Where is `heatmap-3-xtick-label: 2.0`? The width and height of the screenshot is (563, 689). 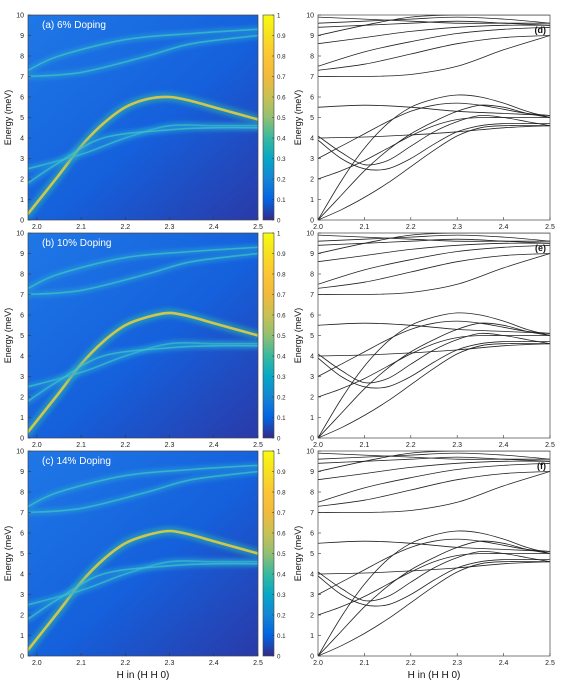 heatmap-3-xtick-label: 2.0 is located at coordinates (37, 663).